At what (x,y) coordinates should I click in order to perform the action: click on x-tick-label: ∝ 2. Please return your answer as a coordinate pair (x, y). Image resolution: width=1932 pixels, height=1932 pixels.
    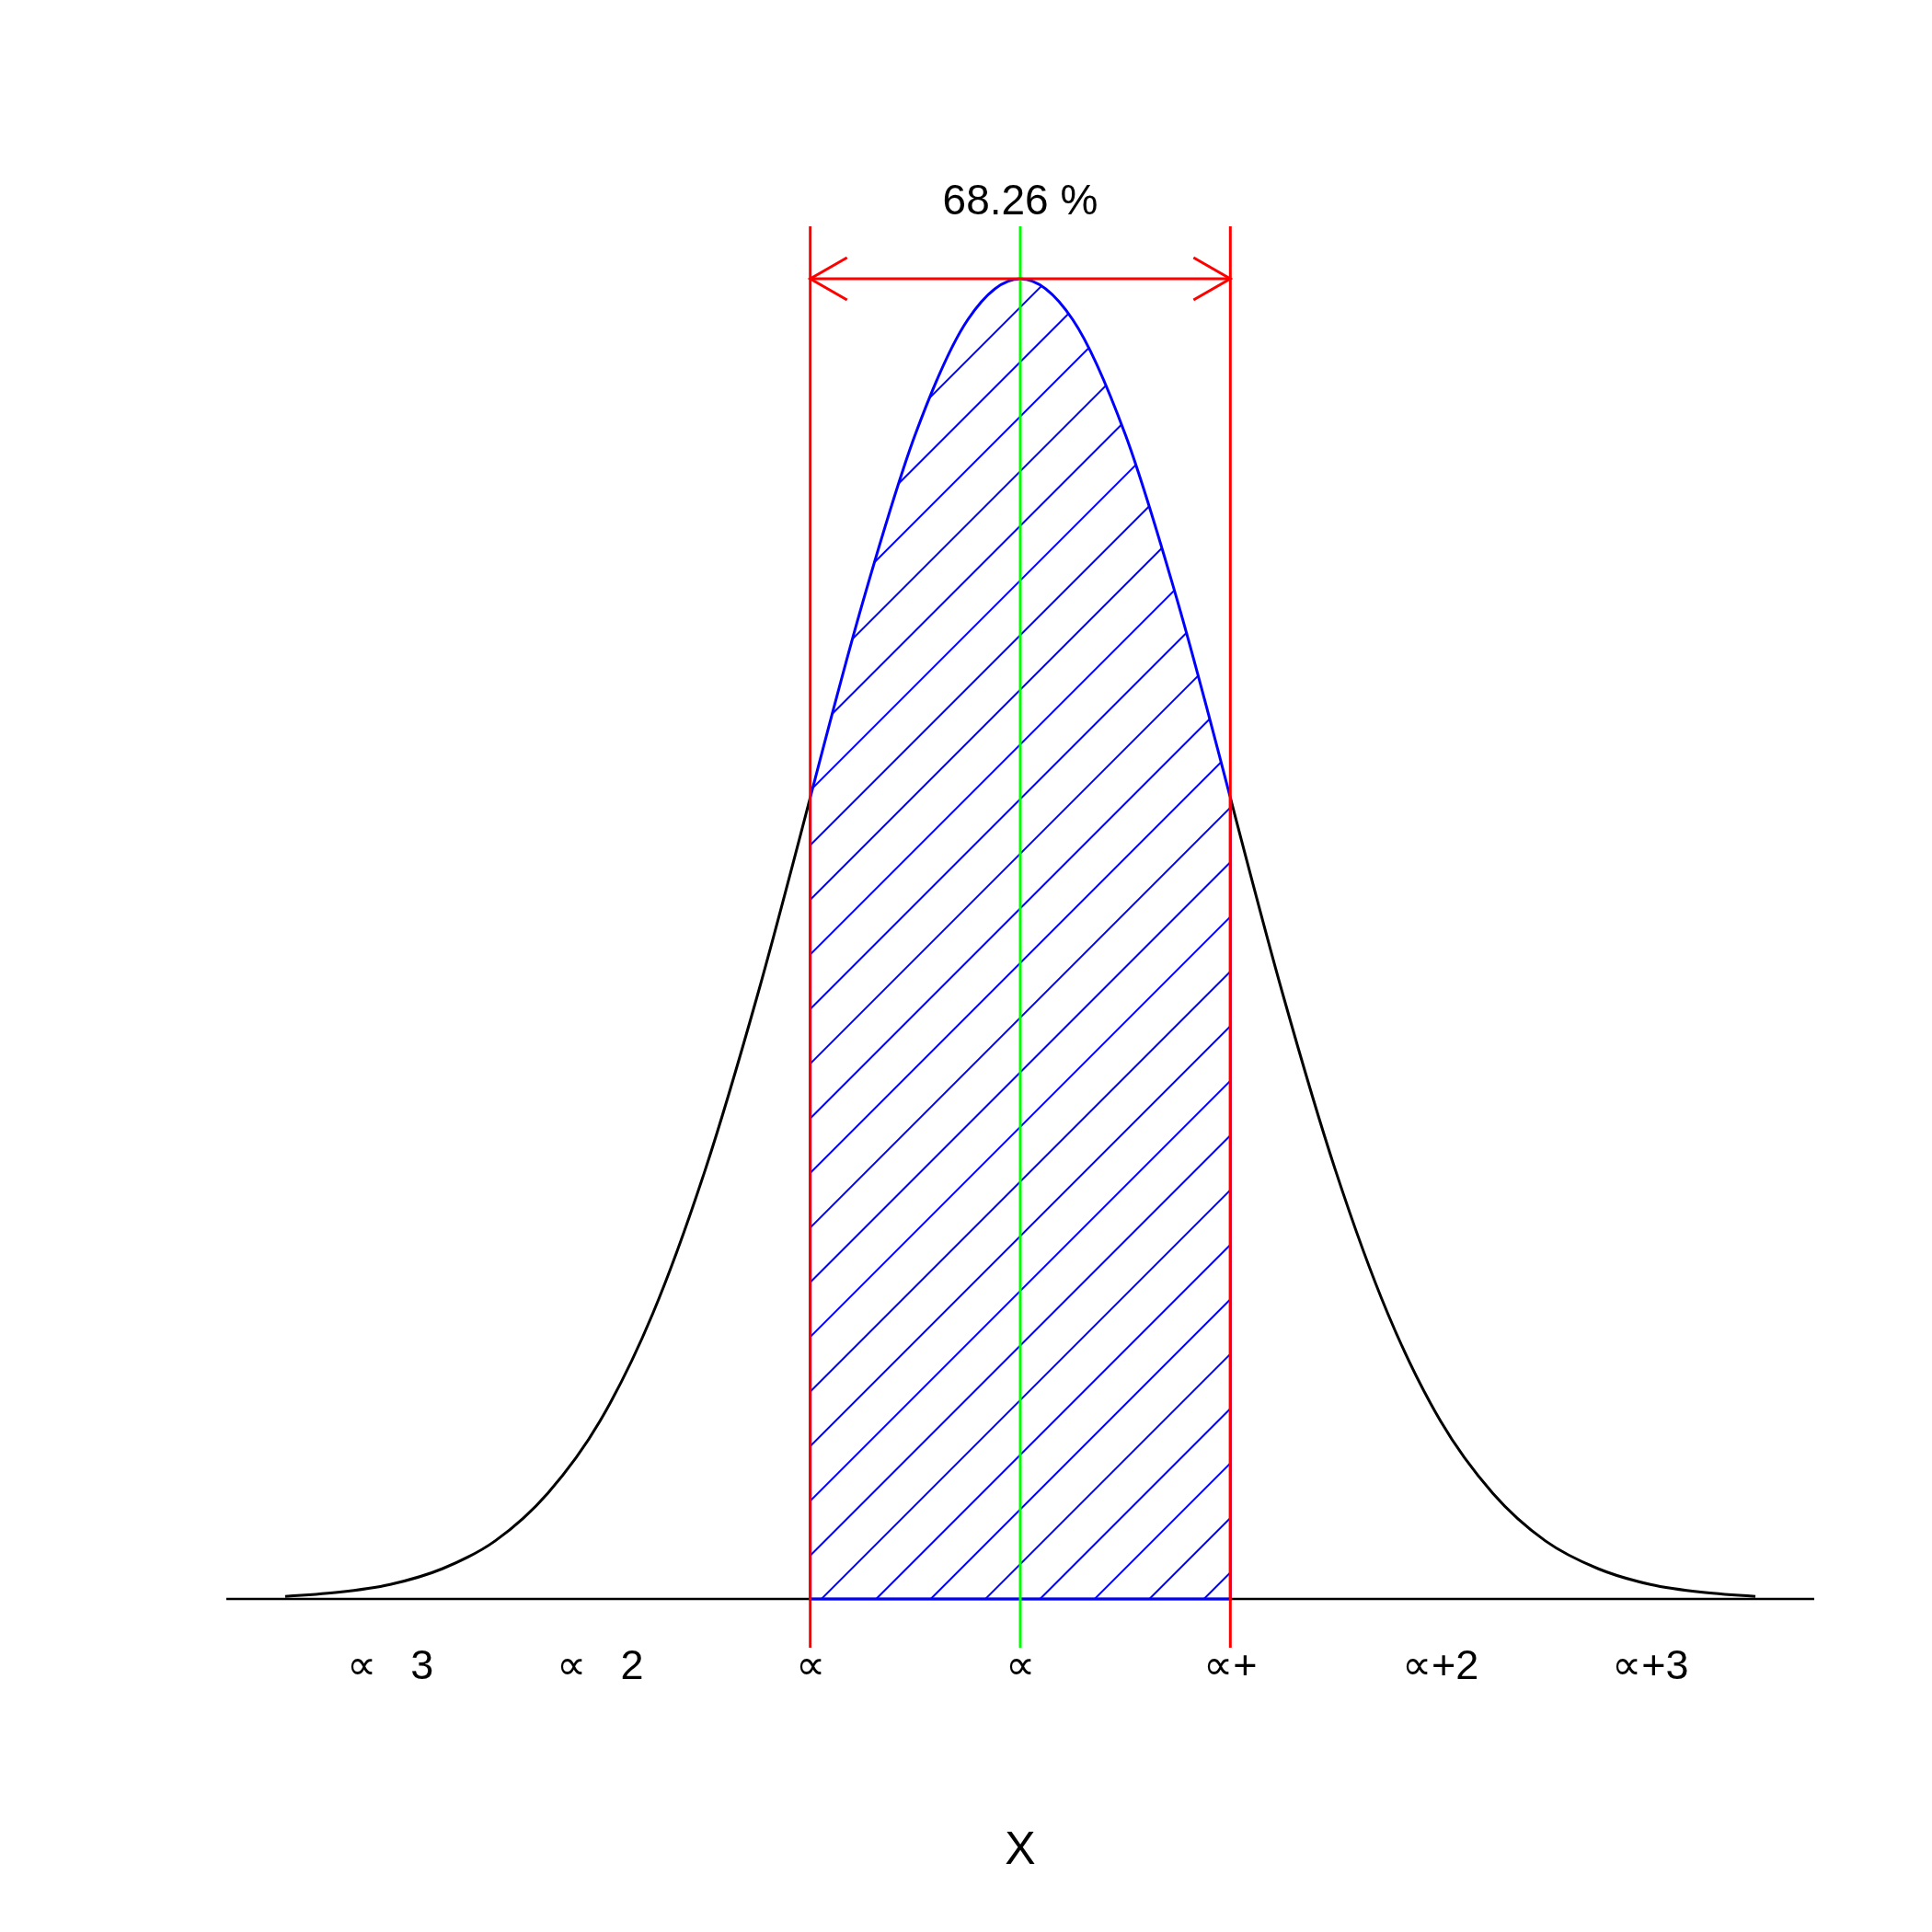
    Looking at the image, I should click on (600, 1664).